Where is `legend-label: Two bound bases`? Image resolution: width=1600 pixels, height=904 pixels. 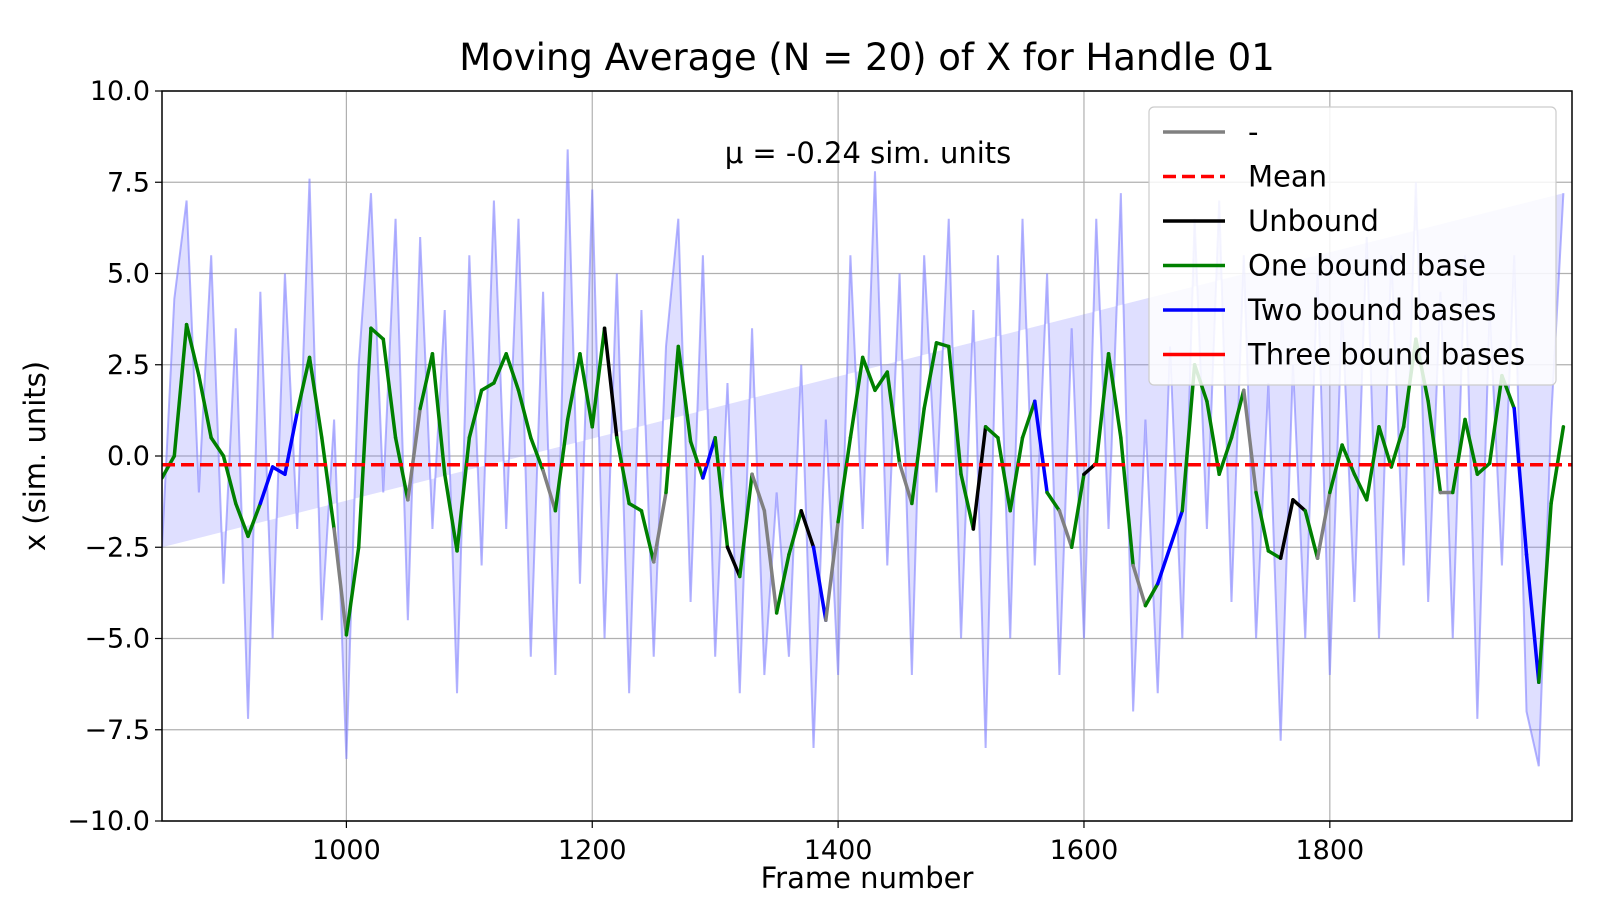
legend-label: Two bound bases is located at coordinates (1371, 310).